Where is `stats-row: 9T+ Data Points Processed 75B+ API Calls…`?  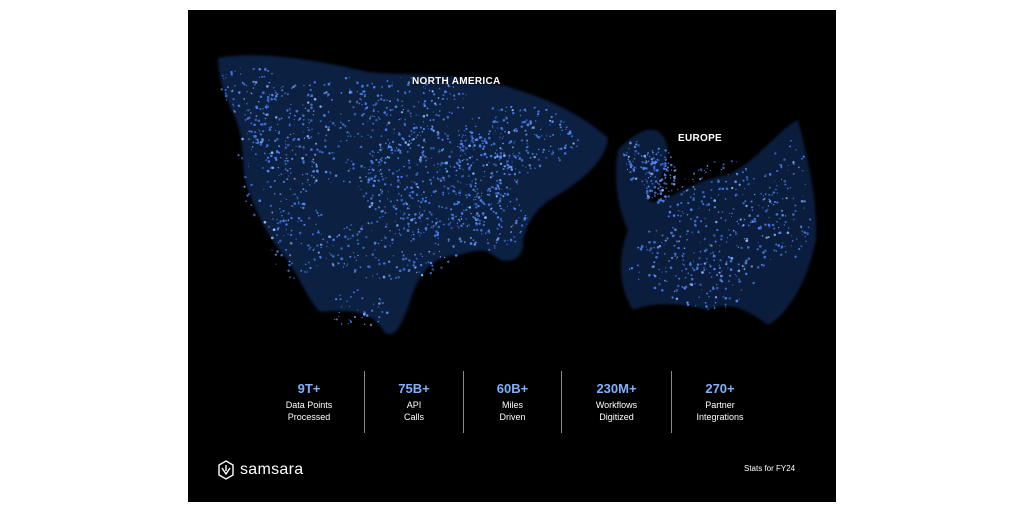
stats-row: 9T+ Data Points Processed 75B+ API Calls… is located at coordinates (511, 402).